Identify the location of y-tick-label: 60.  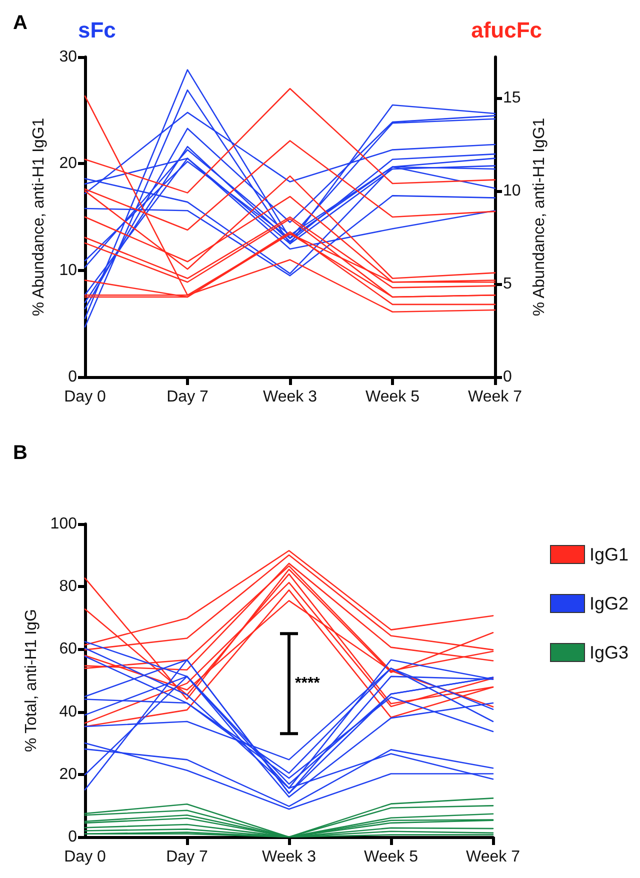
(68, 649).